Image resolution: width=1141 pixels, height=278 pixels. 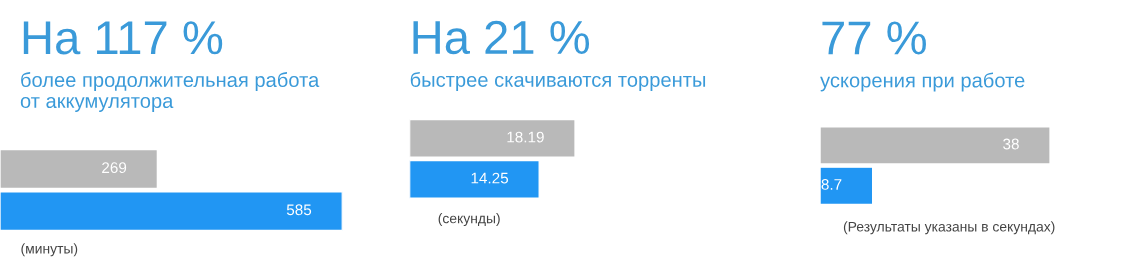 I want to click on text: (Результаты указаны в секундах), so click(x=949, y=228).